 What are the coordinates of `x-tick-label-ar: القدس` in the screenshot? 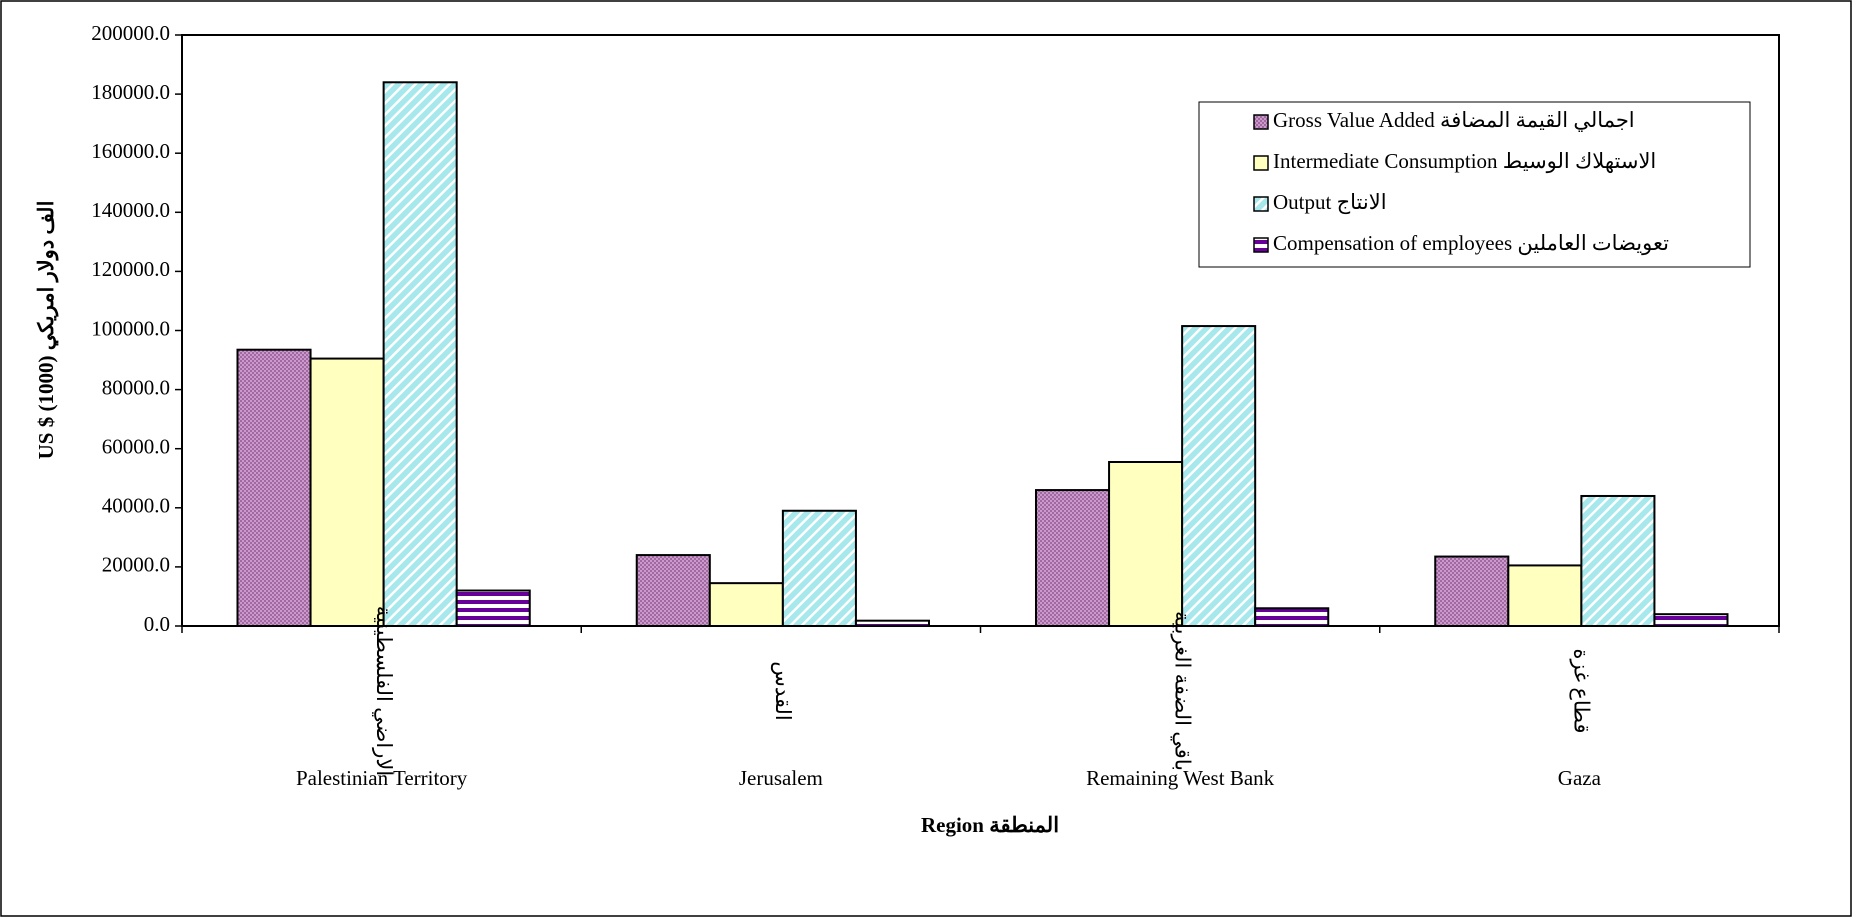 It's located at (782, 691).